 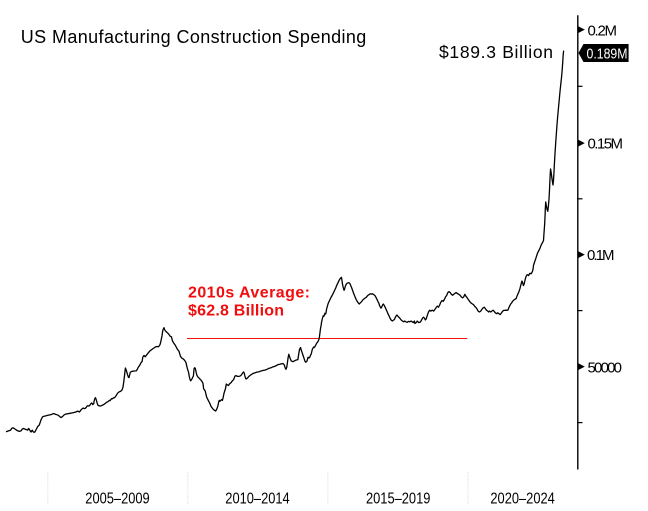 What do you see at coordinates (605, 368) in the screenshot?
I see `svg-text: 50000` at bounding box center [605, 368].